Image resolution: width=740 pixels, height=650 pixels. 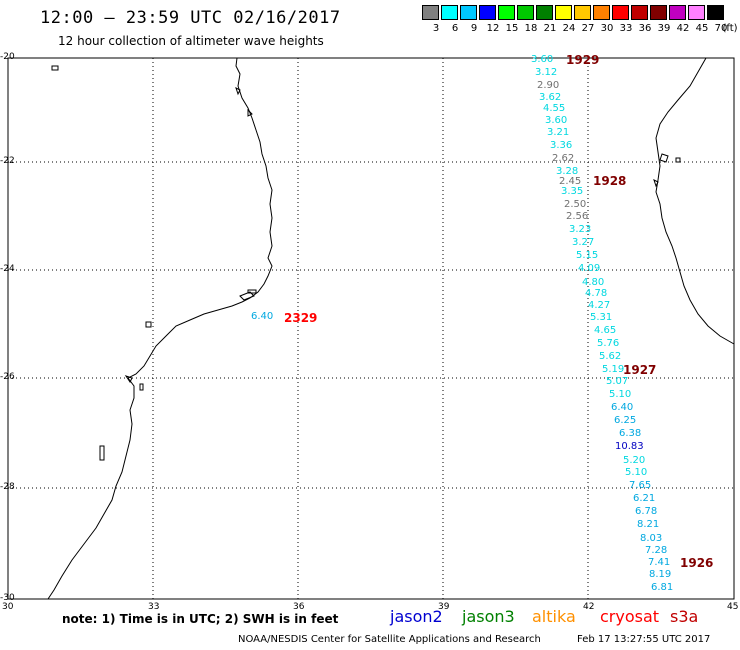 I want to click on legend-label: 6, so click(x=455, y=28).